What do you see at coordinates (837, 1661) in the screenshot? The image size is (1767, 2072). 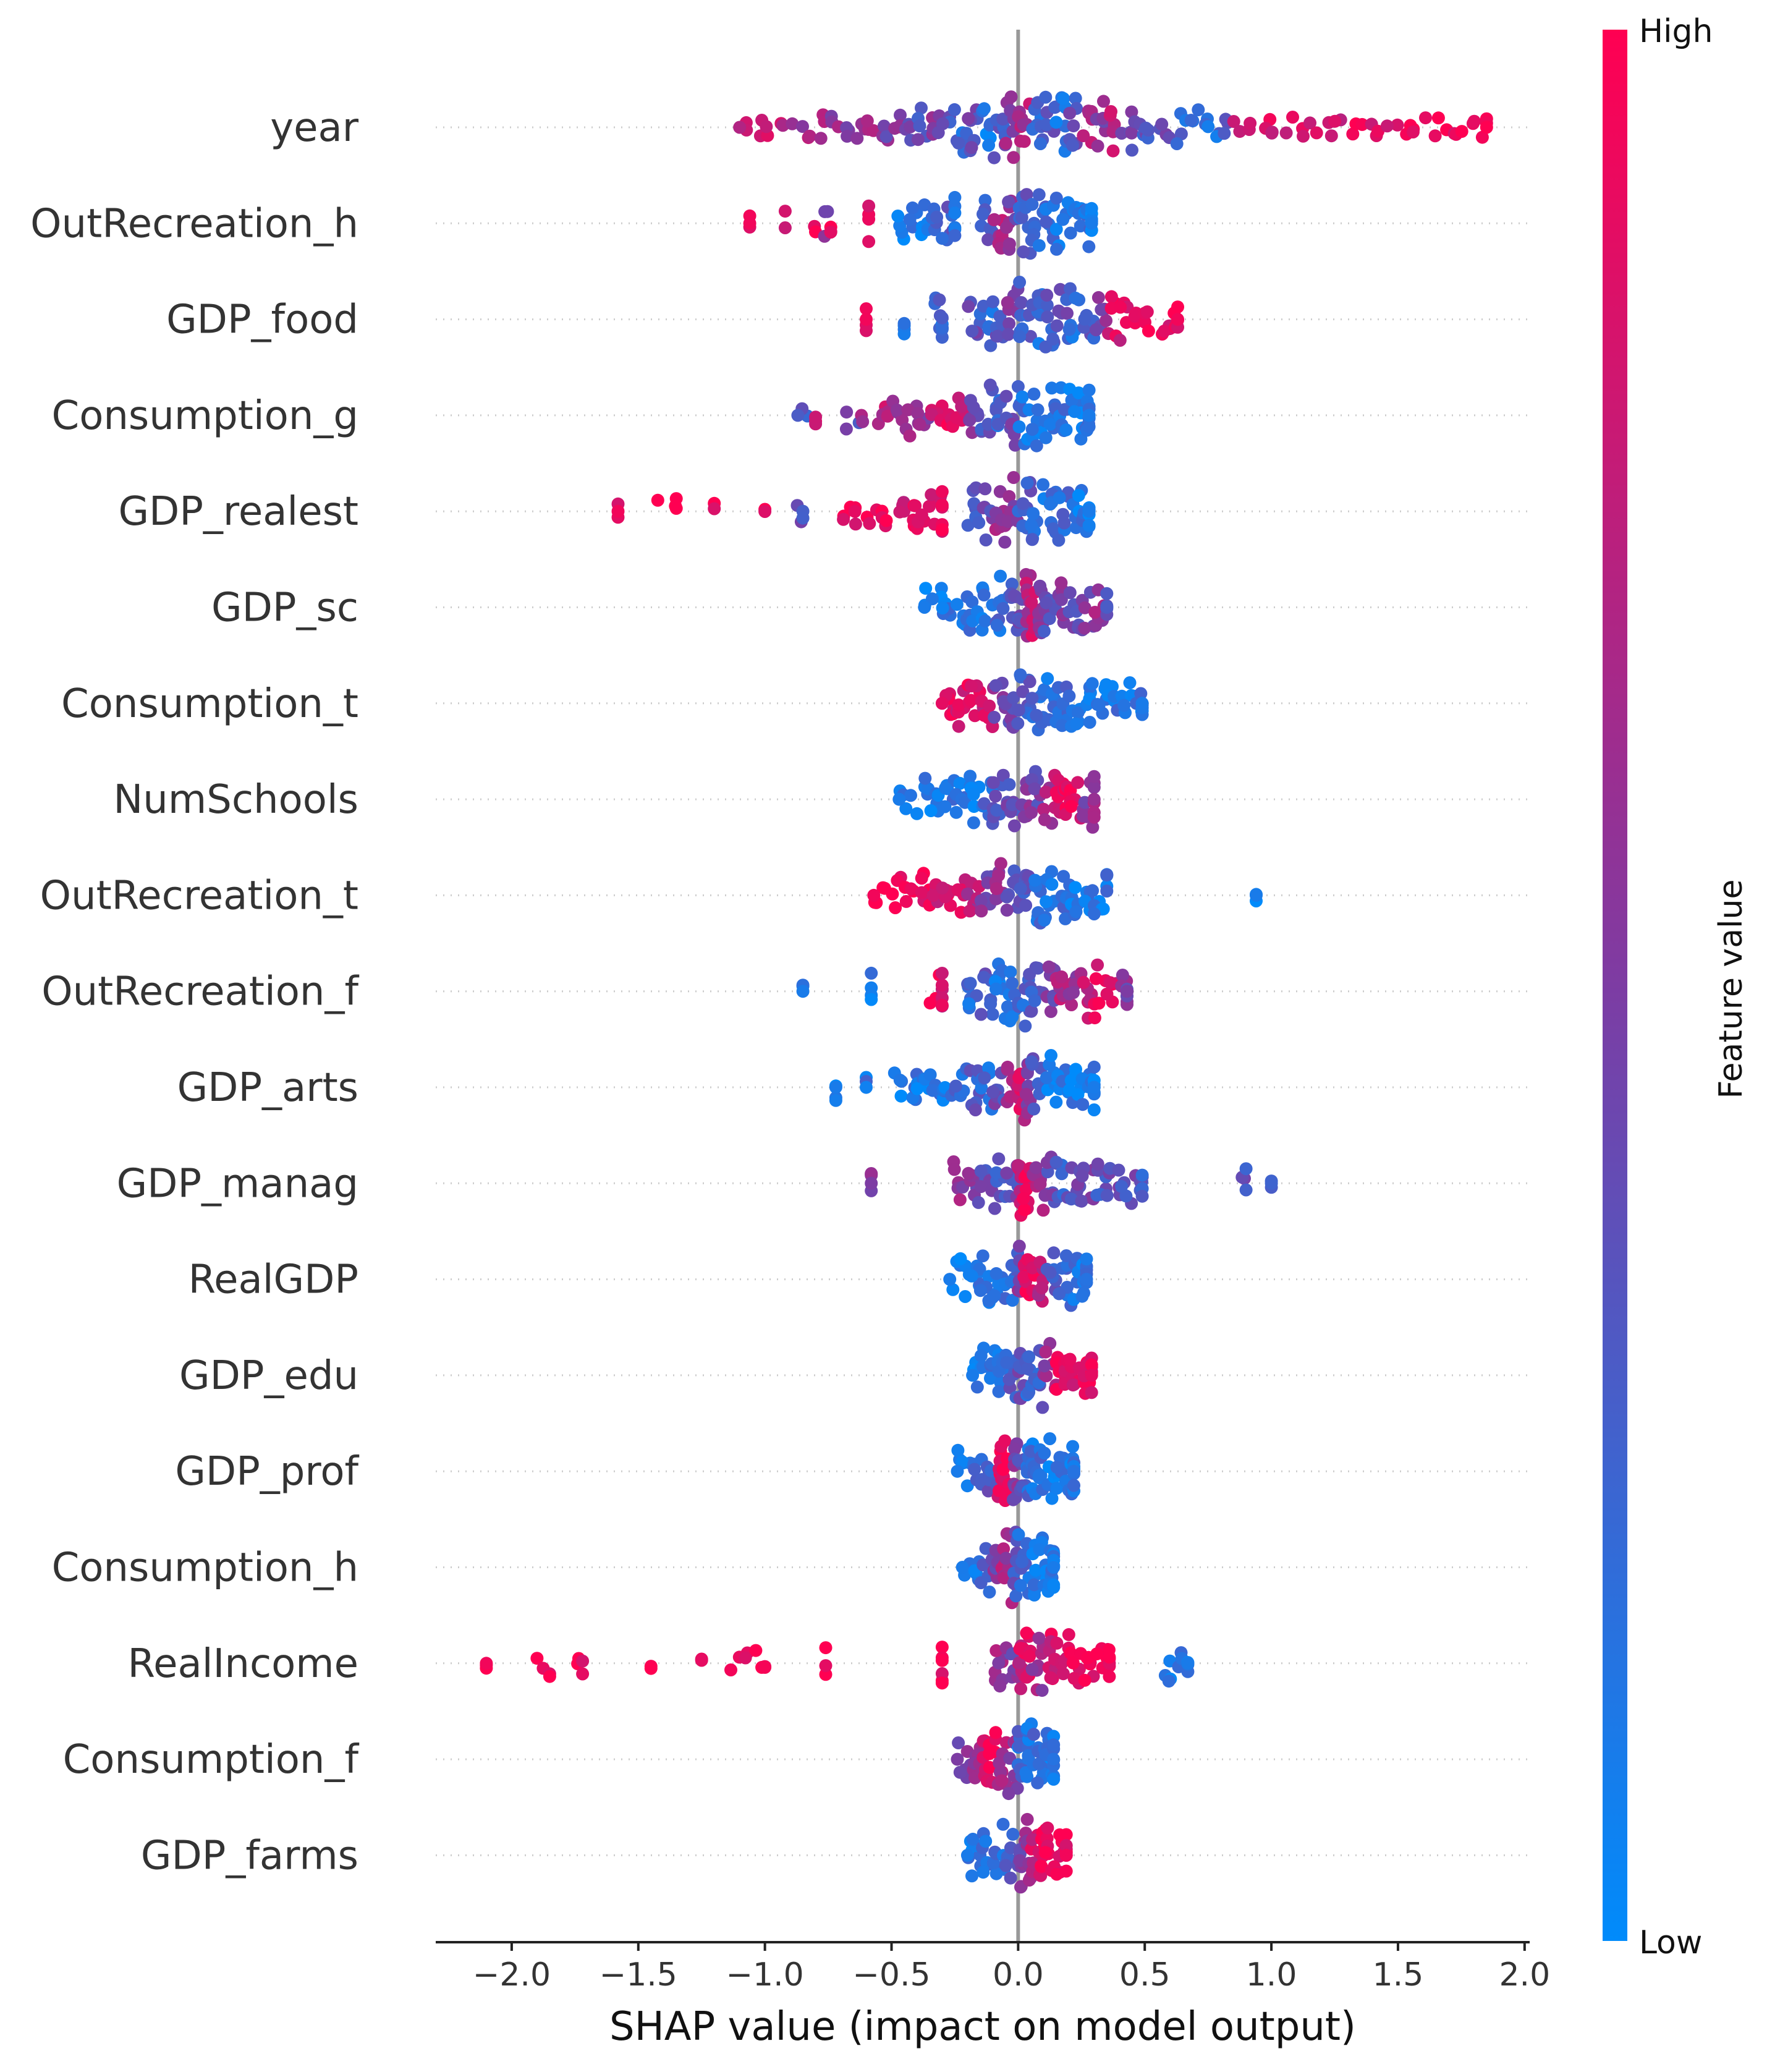 I see `feature-points-group` at bounding box center [837, 1661].